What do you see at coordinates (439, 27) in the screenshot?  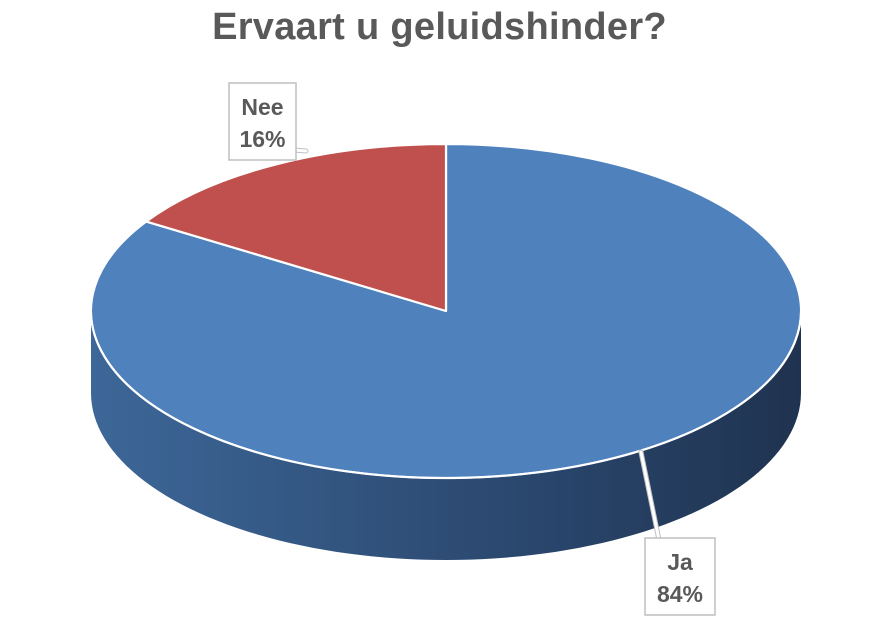 I see `chart-title: Ervaart u geluidshinder?` at bounding box center [439, 27].